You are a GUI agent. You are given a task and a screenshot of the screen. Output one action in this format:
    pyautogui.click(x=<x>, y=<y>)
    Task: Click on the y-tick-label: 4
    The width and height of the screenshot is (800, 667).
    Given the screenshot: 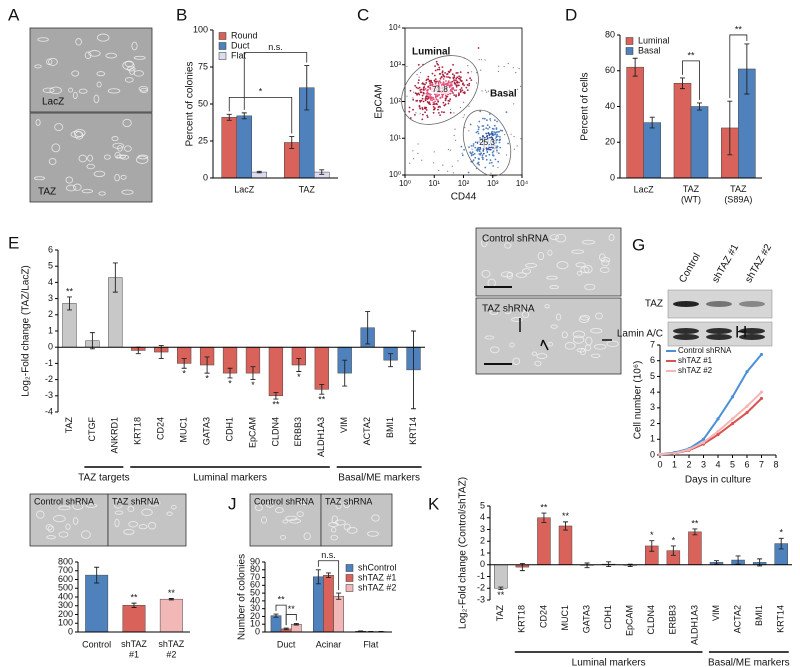 What is the action you would take?
    pyautogui.click(x=482, y=517)
    